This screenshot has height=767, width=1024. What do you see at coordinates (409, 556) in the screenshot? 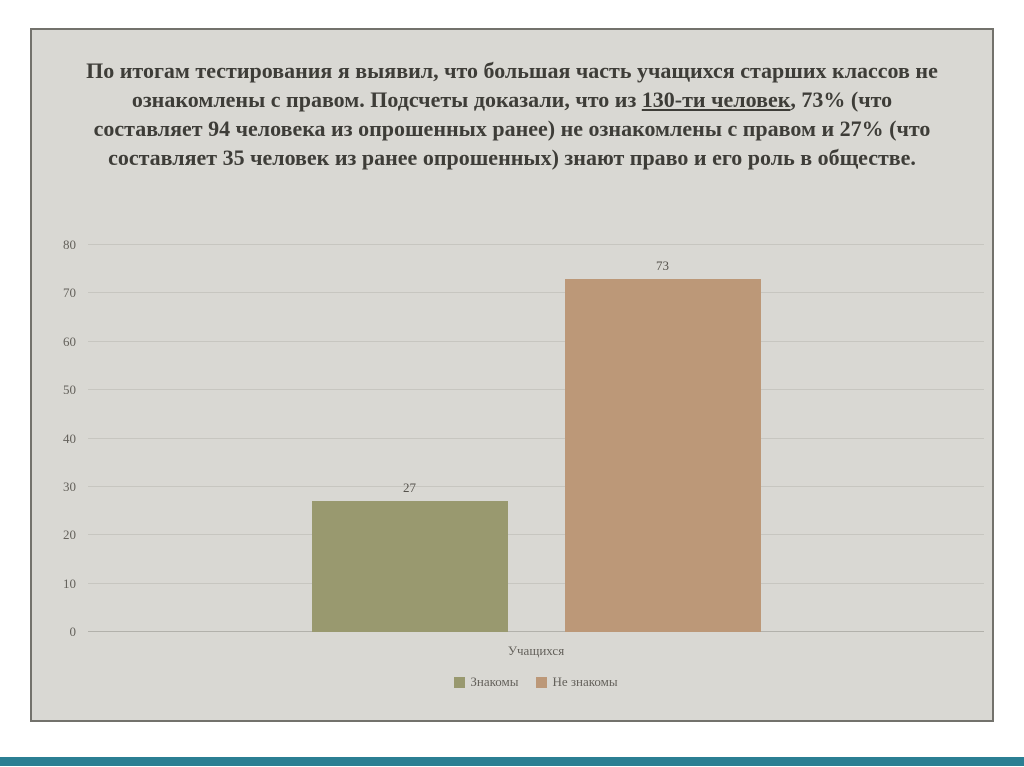
I see `bar-Знакомы: 27` at bounding box center [409, 556].